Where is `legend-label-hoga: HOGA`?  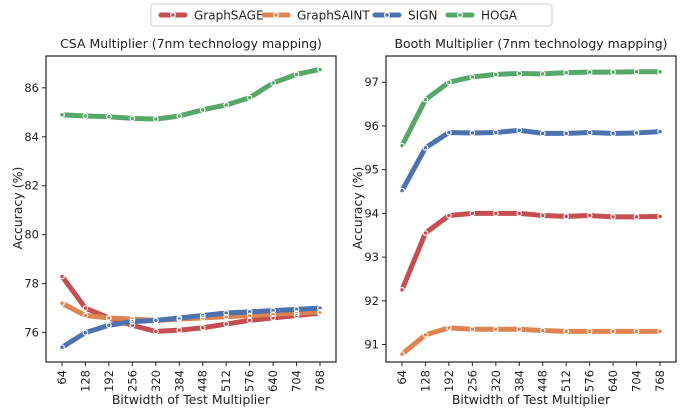 legend-label-hoga: HOGA is located at coordinates (499, 16).